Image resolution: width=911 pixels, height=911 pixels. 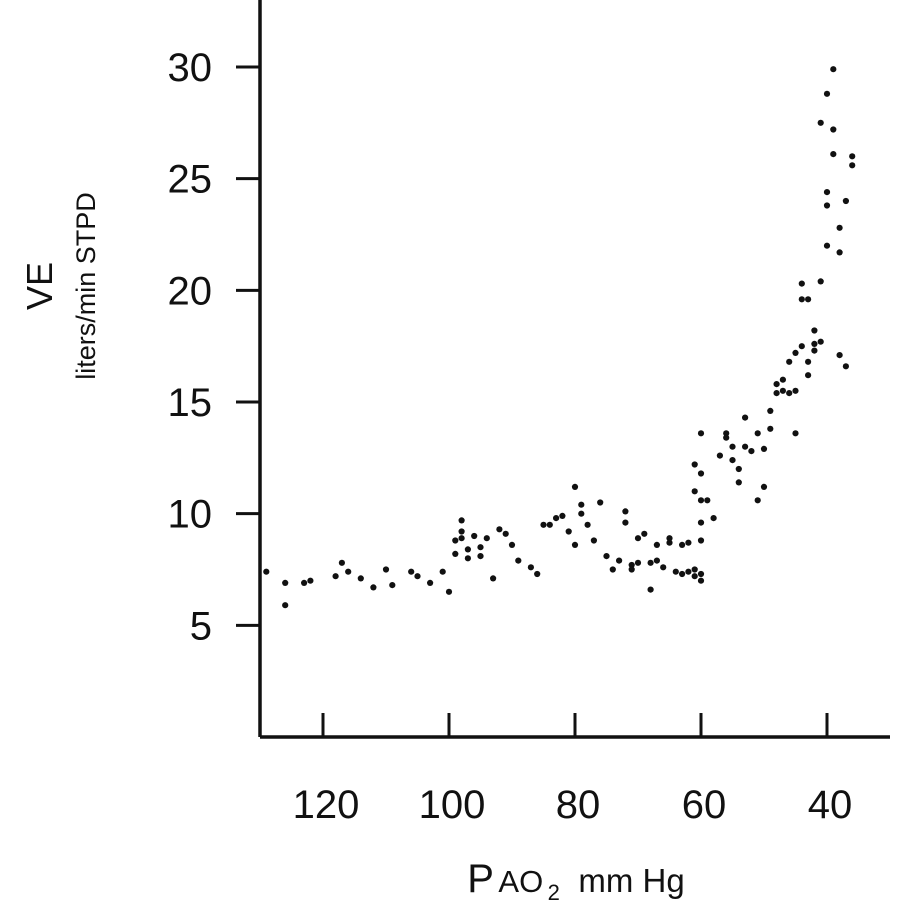 I want to click on x-tick-label: 80, so click(x=578, y=805).